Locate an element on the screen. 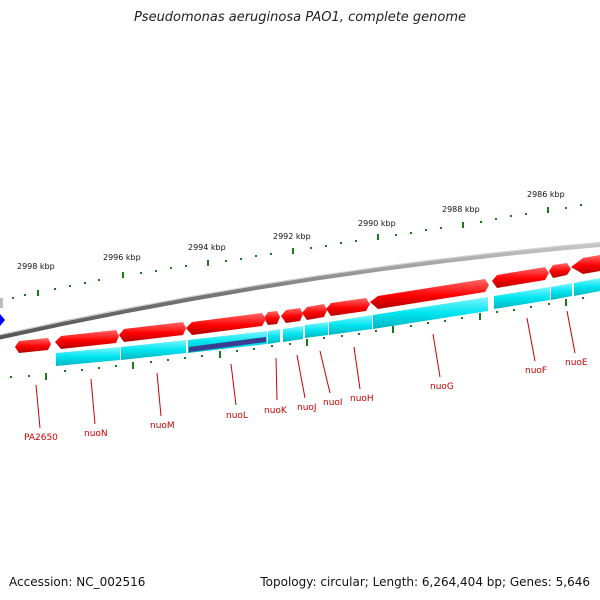  locator-diamond-icon is located at coordinates (2, 320).